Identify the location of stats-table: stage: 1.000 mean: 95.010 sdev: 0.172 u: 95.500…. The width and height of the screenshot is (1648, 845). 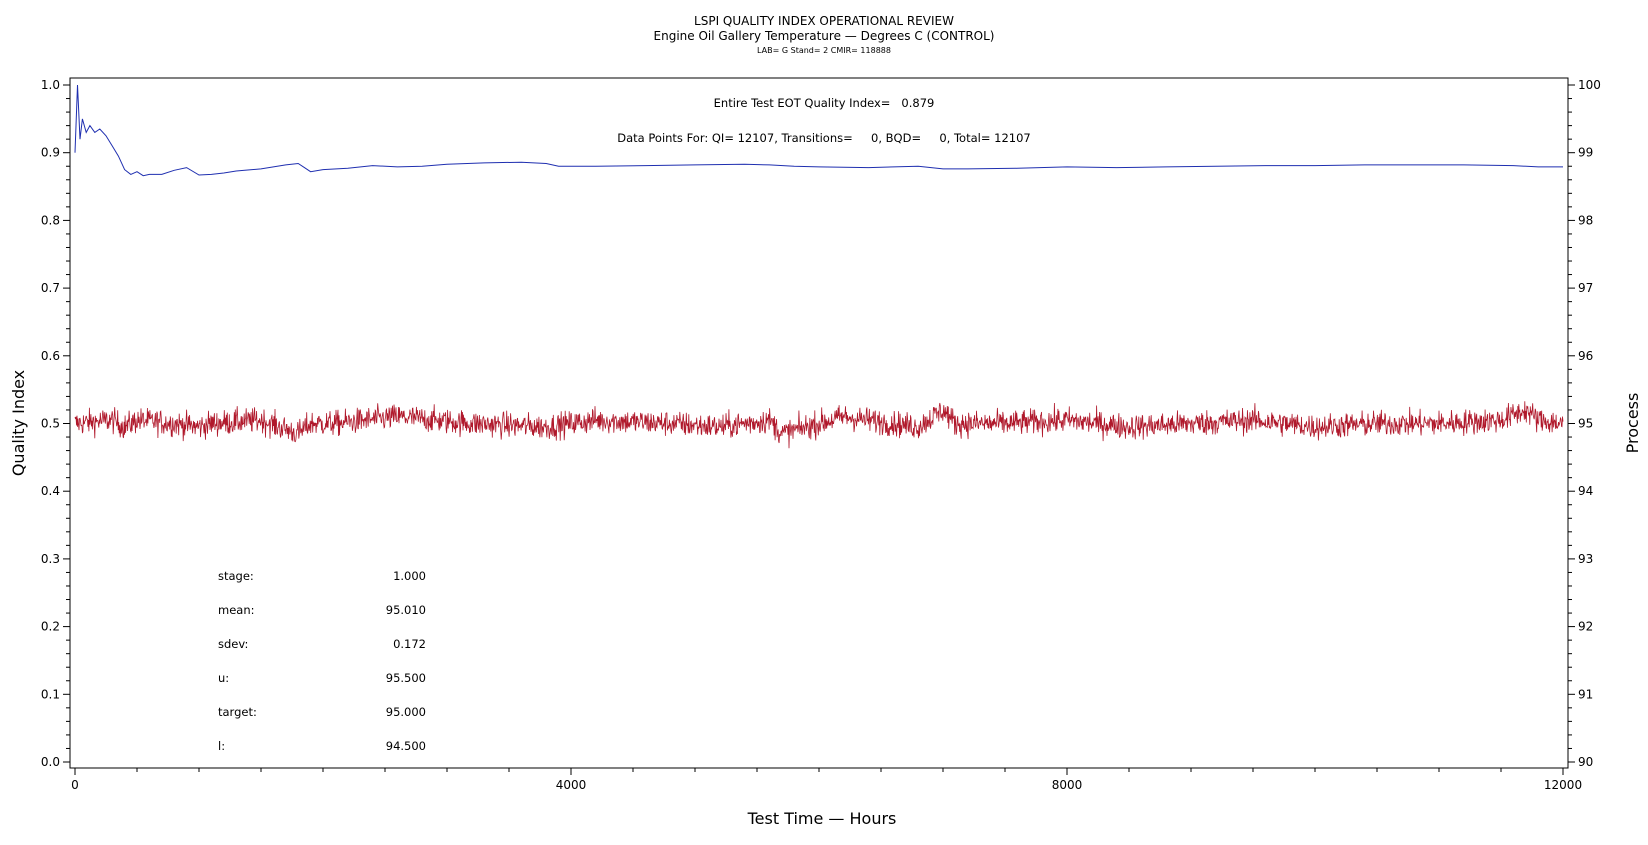
(322, 661).